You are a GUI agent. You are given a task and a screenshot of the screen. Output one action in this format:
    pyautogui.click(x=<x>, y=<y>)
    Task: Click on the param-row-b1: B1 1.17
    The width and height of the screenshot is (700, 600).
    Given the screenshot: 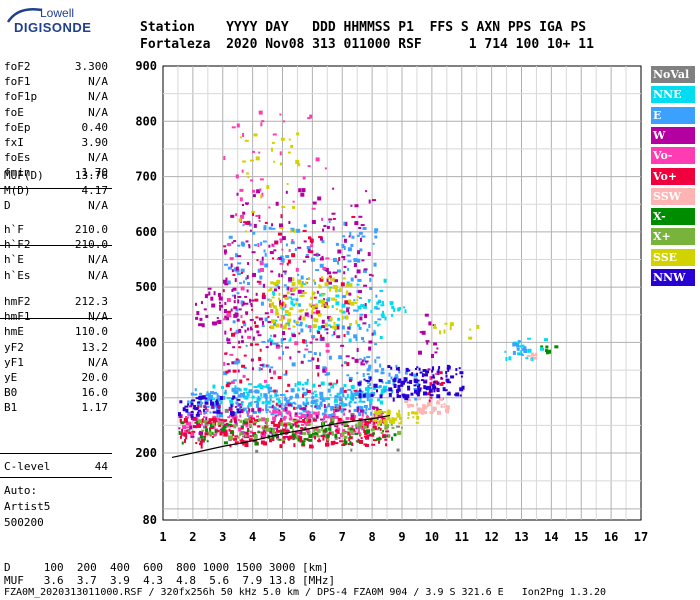 What is the action you would take?
    pyautogui.click(x=56, y=408)
    